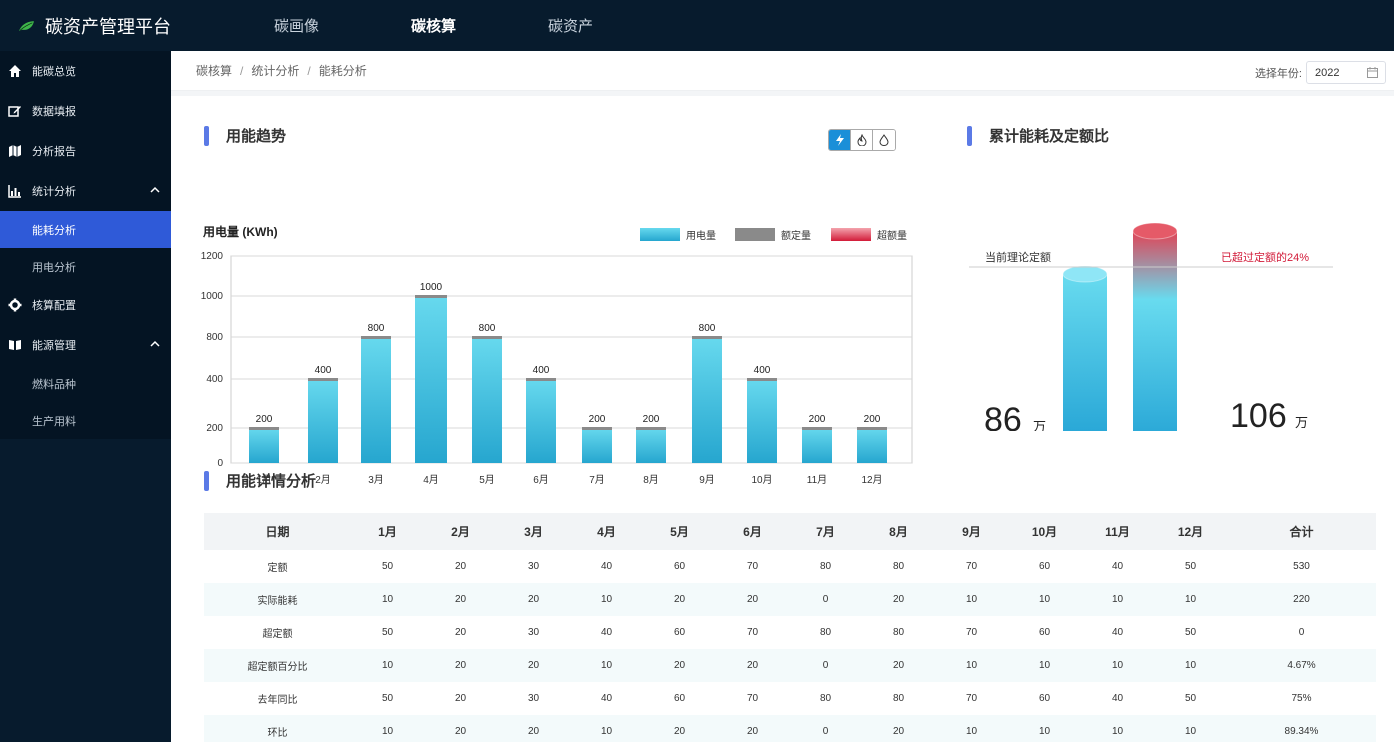 The width and height of the screenshot is (1394, 742). Describe the element at coordinates (487, 480) in the screenshot. I see `x-tick-label: 5月` at that location.